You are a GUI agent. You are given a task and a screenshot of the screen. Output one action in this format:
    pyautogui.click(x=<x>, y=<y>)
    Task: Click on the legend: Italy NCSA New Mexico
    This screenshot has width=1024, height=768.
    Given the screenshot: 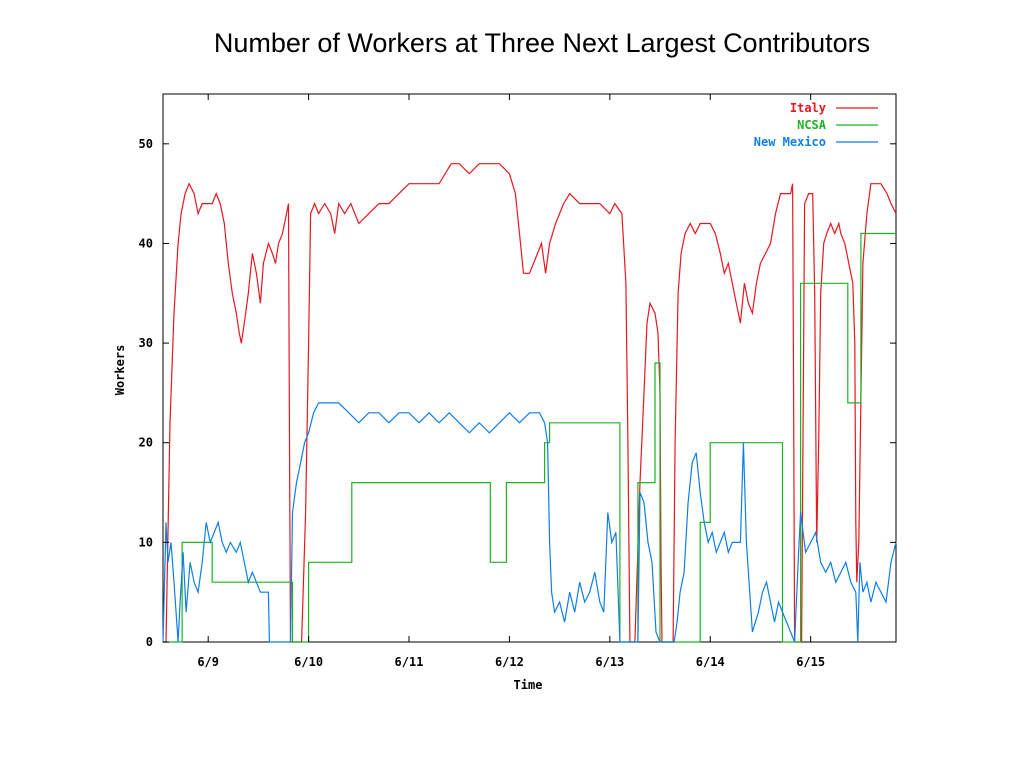 What is the action you would take?
    pyautogui.click(x=816, y=125)
    